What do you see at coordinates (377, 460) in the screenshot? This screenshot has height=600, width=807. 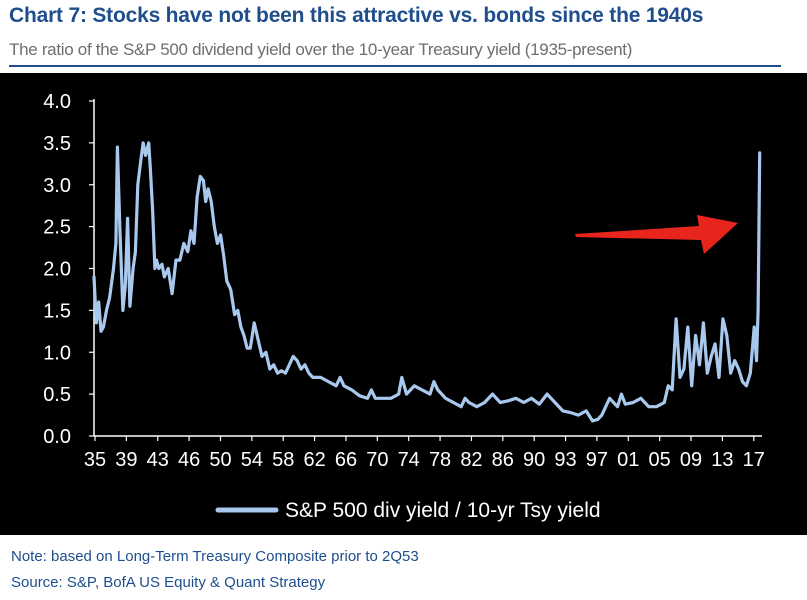 I see `x-tick-label: 70` at bounding box center [377, 460].